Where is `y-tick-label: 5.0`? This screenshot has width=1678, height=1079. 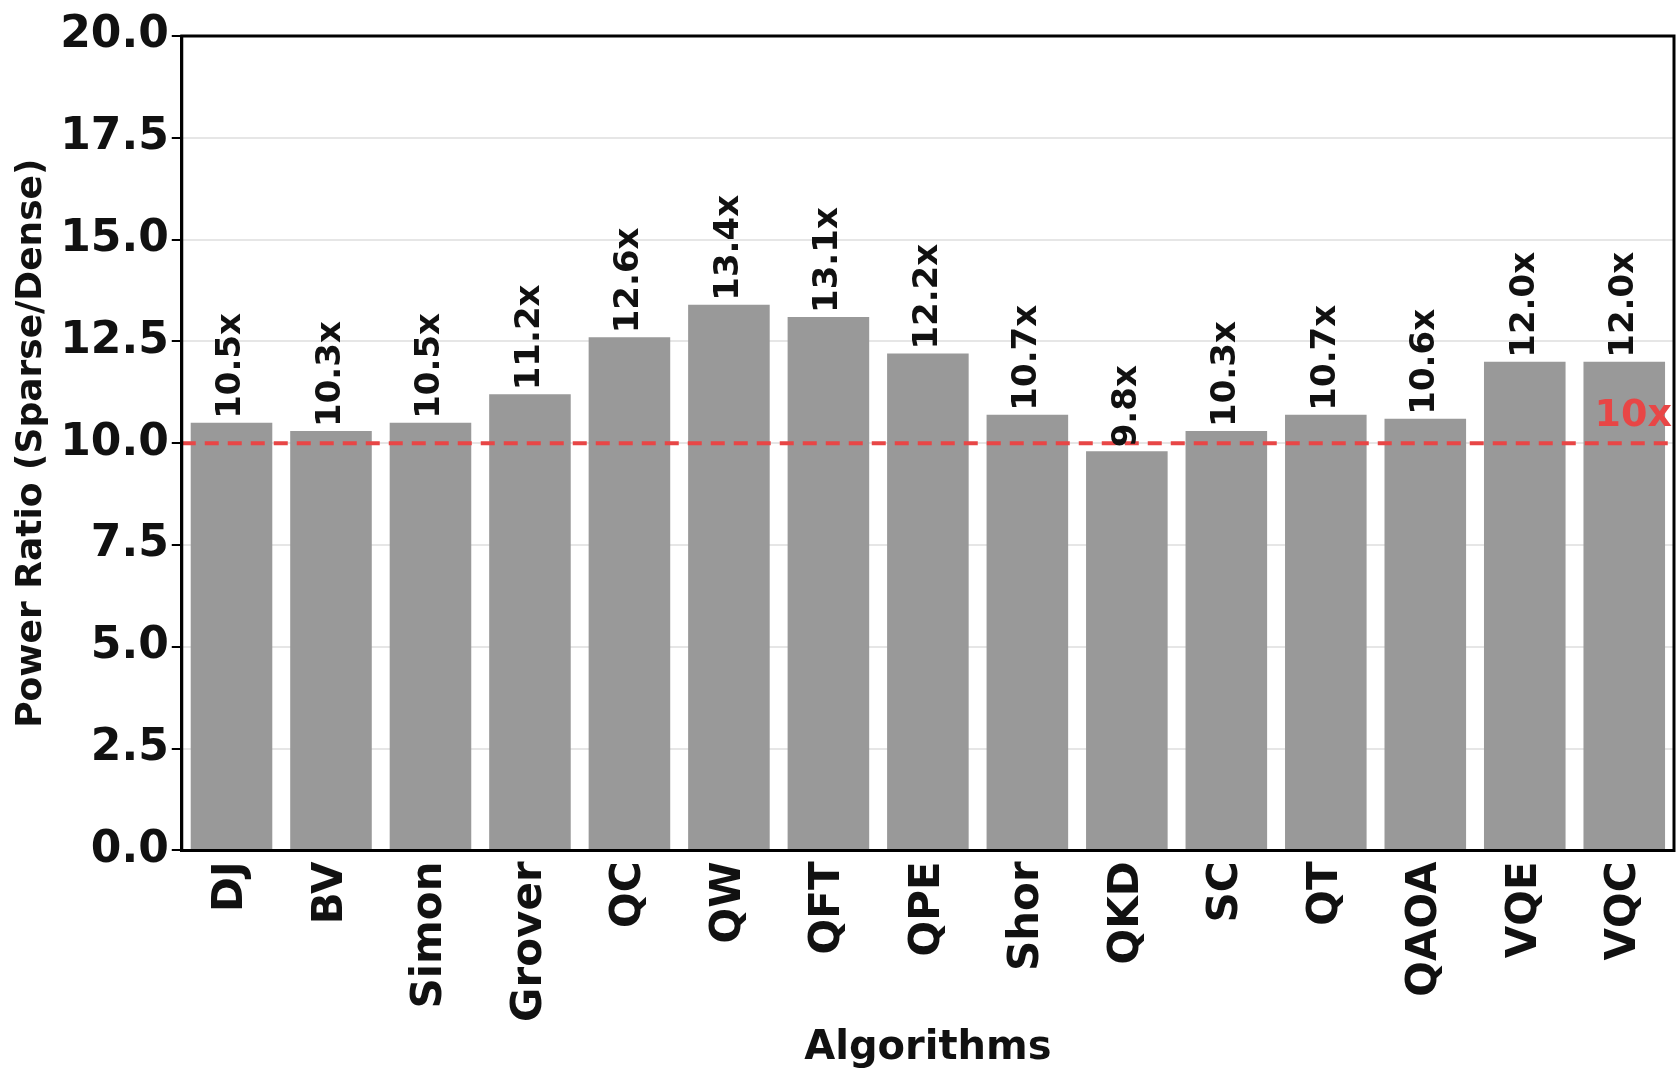
y-tick-label: 5.0 is located at coordinates (129, 643).